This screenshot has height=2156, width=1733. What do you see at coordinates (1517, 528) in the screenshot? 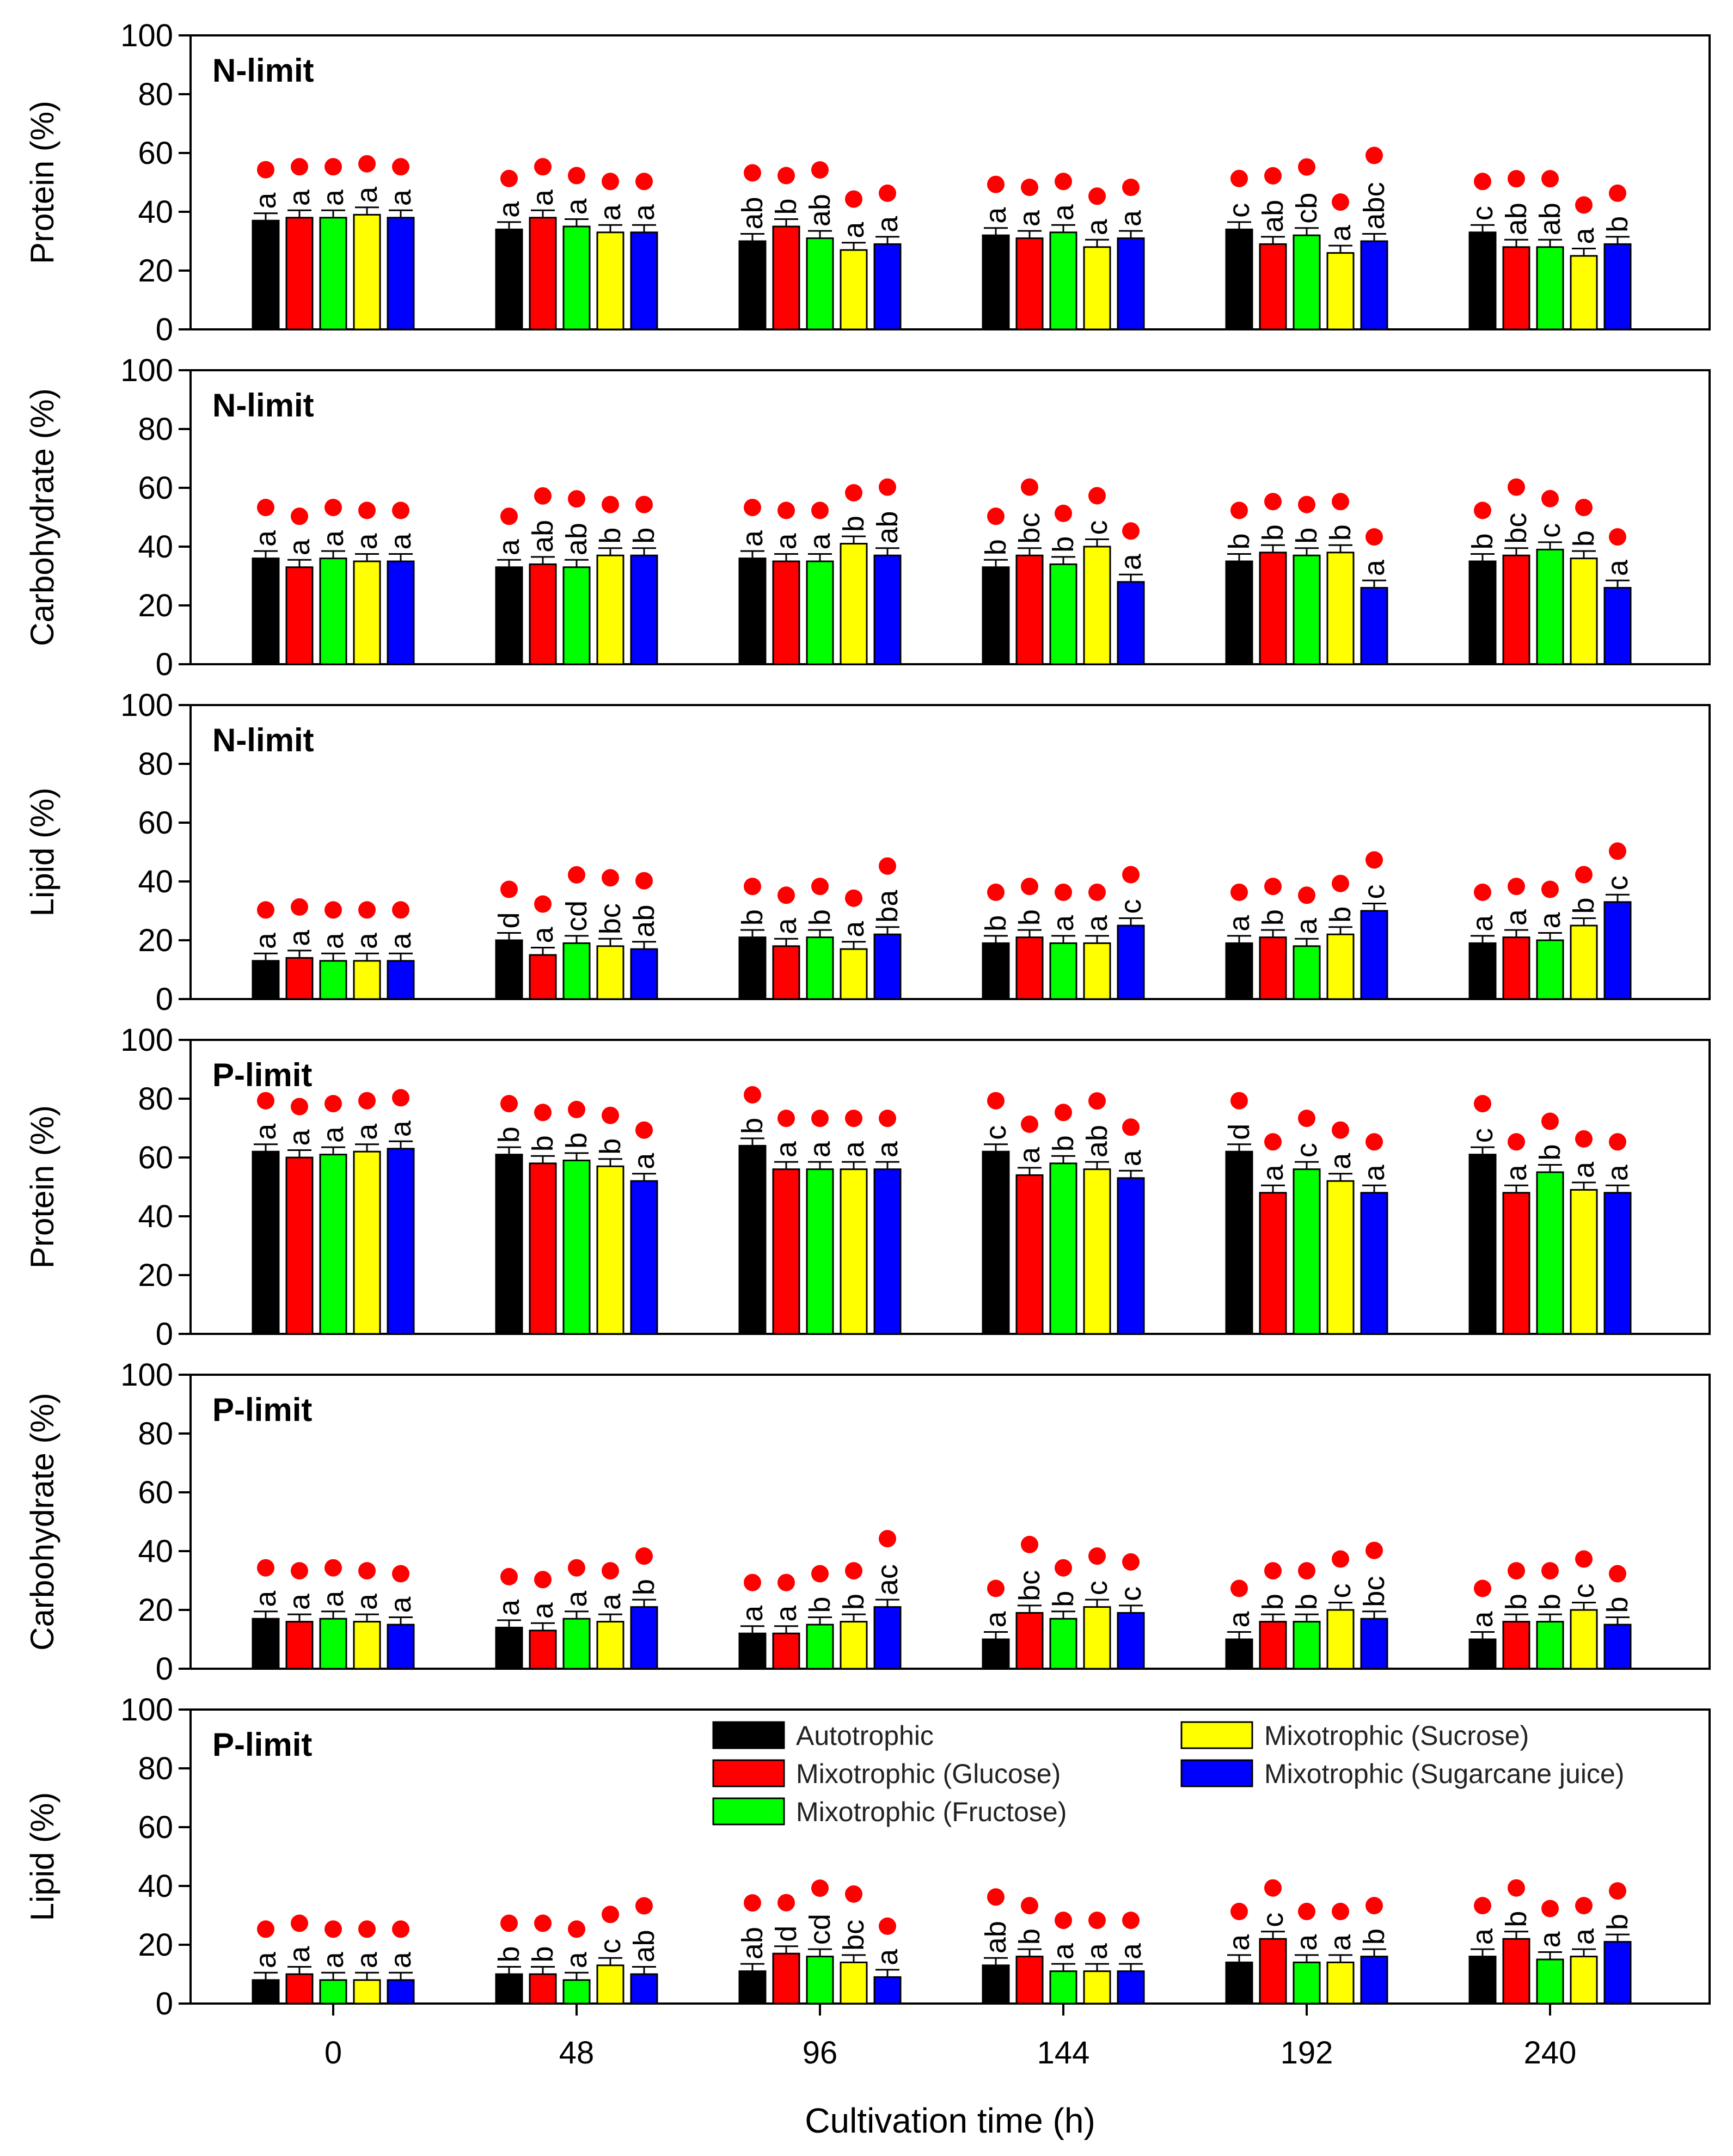
I see `significance-letter: bc` at bounding box center [1517, 528].